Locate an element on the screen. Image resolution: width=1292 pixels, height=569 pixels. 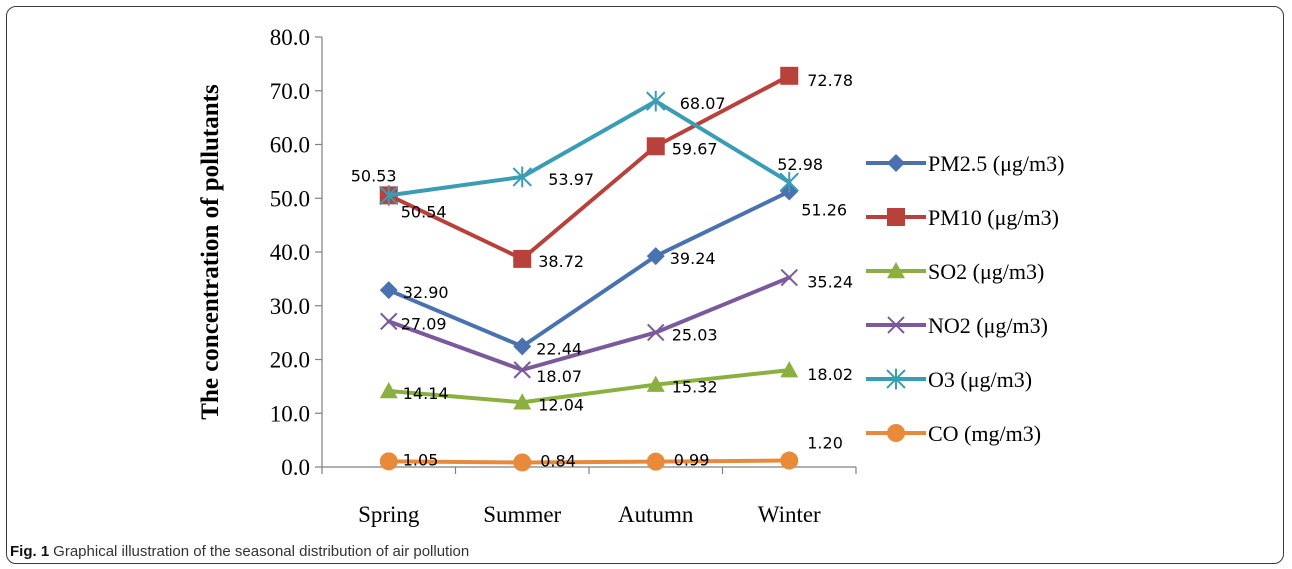
legend-entry: PM2.5 (μg/m3) is located at coordinates (965, 163).